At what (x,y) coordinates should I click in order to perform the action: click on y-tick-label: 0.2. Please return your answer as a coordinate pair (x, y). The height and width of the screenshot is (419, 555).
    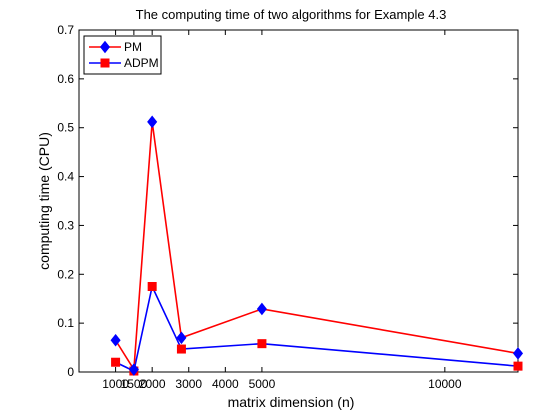
    Looking at the image, I should click on (65, 274).